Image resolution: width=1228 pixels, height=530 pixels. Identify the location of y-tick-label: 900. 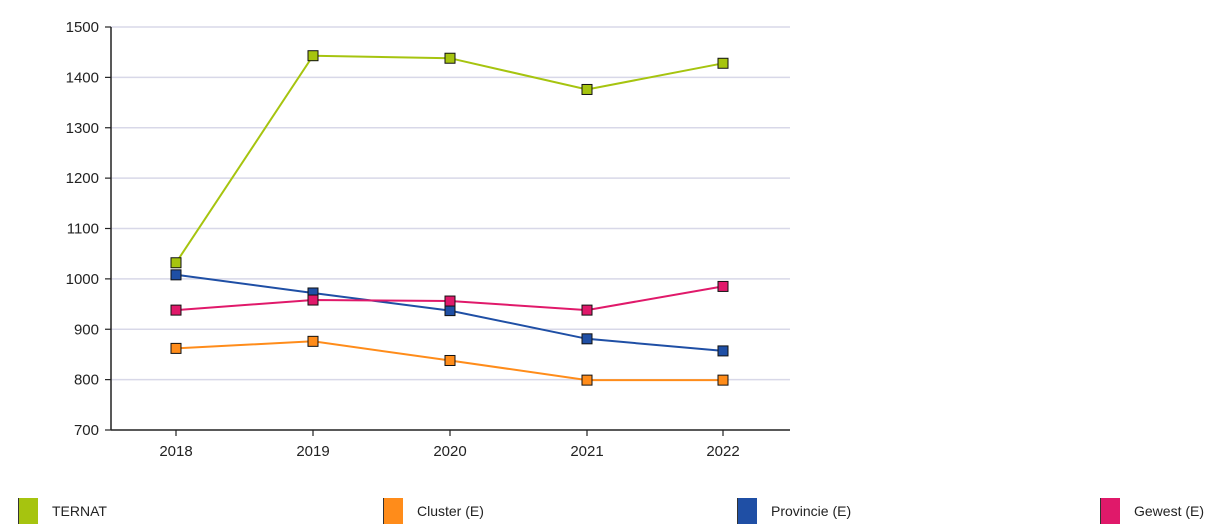
(86, 329).